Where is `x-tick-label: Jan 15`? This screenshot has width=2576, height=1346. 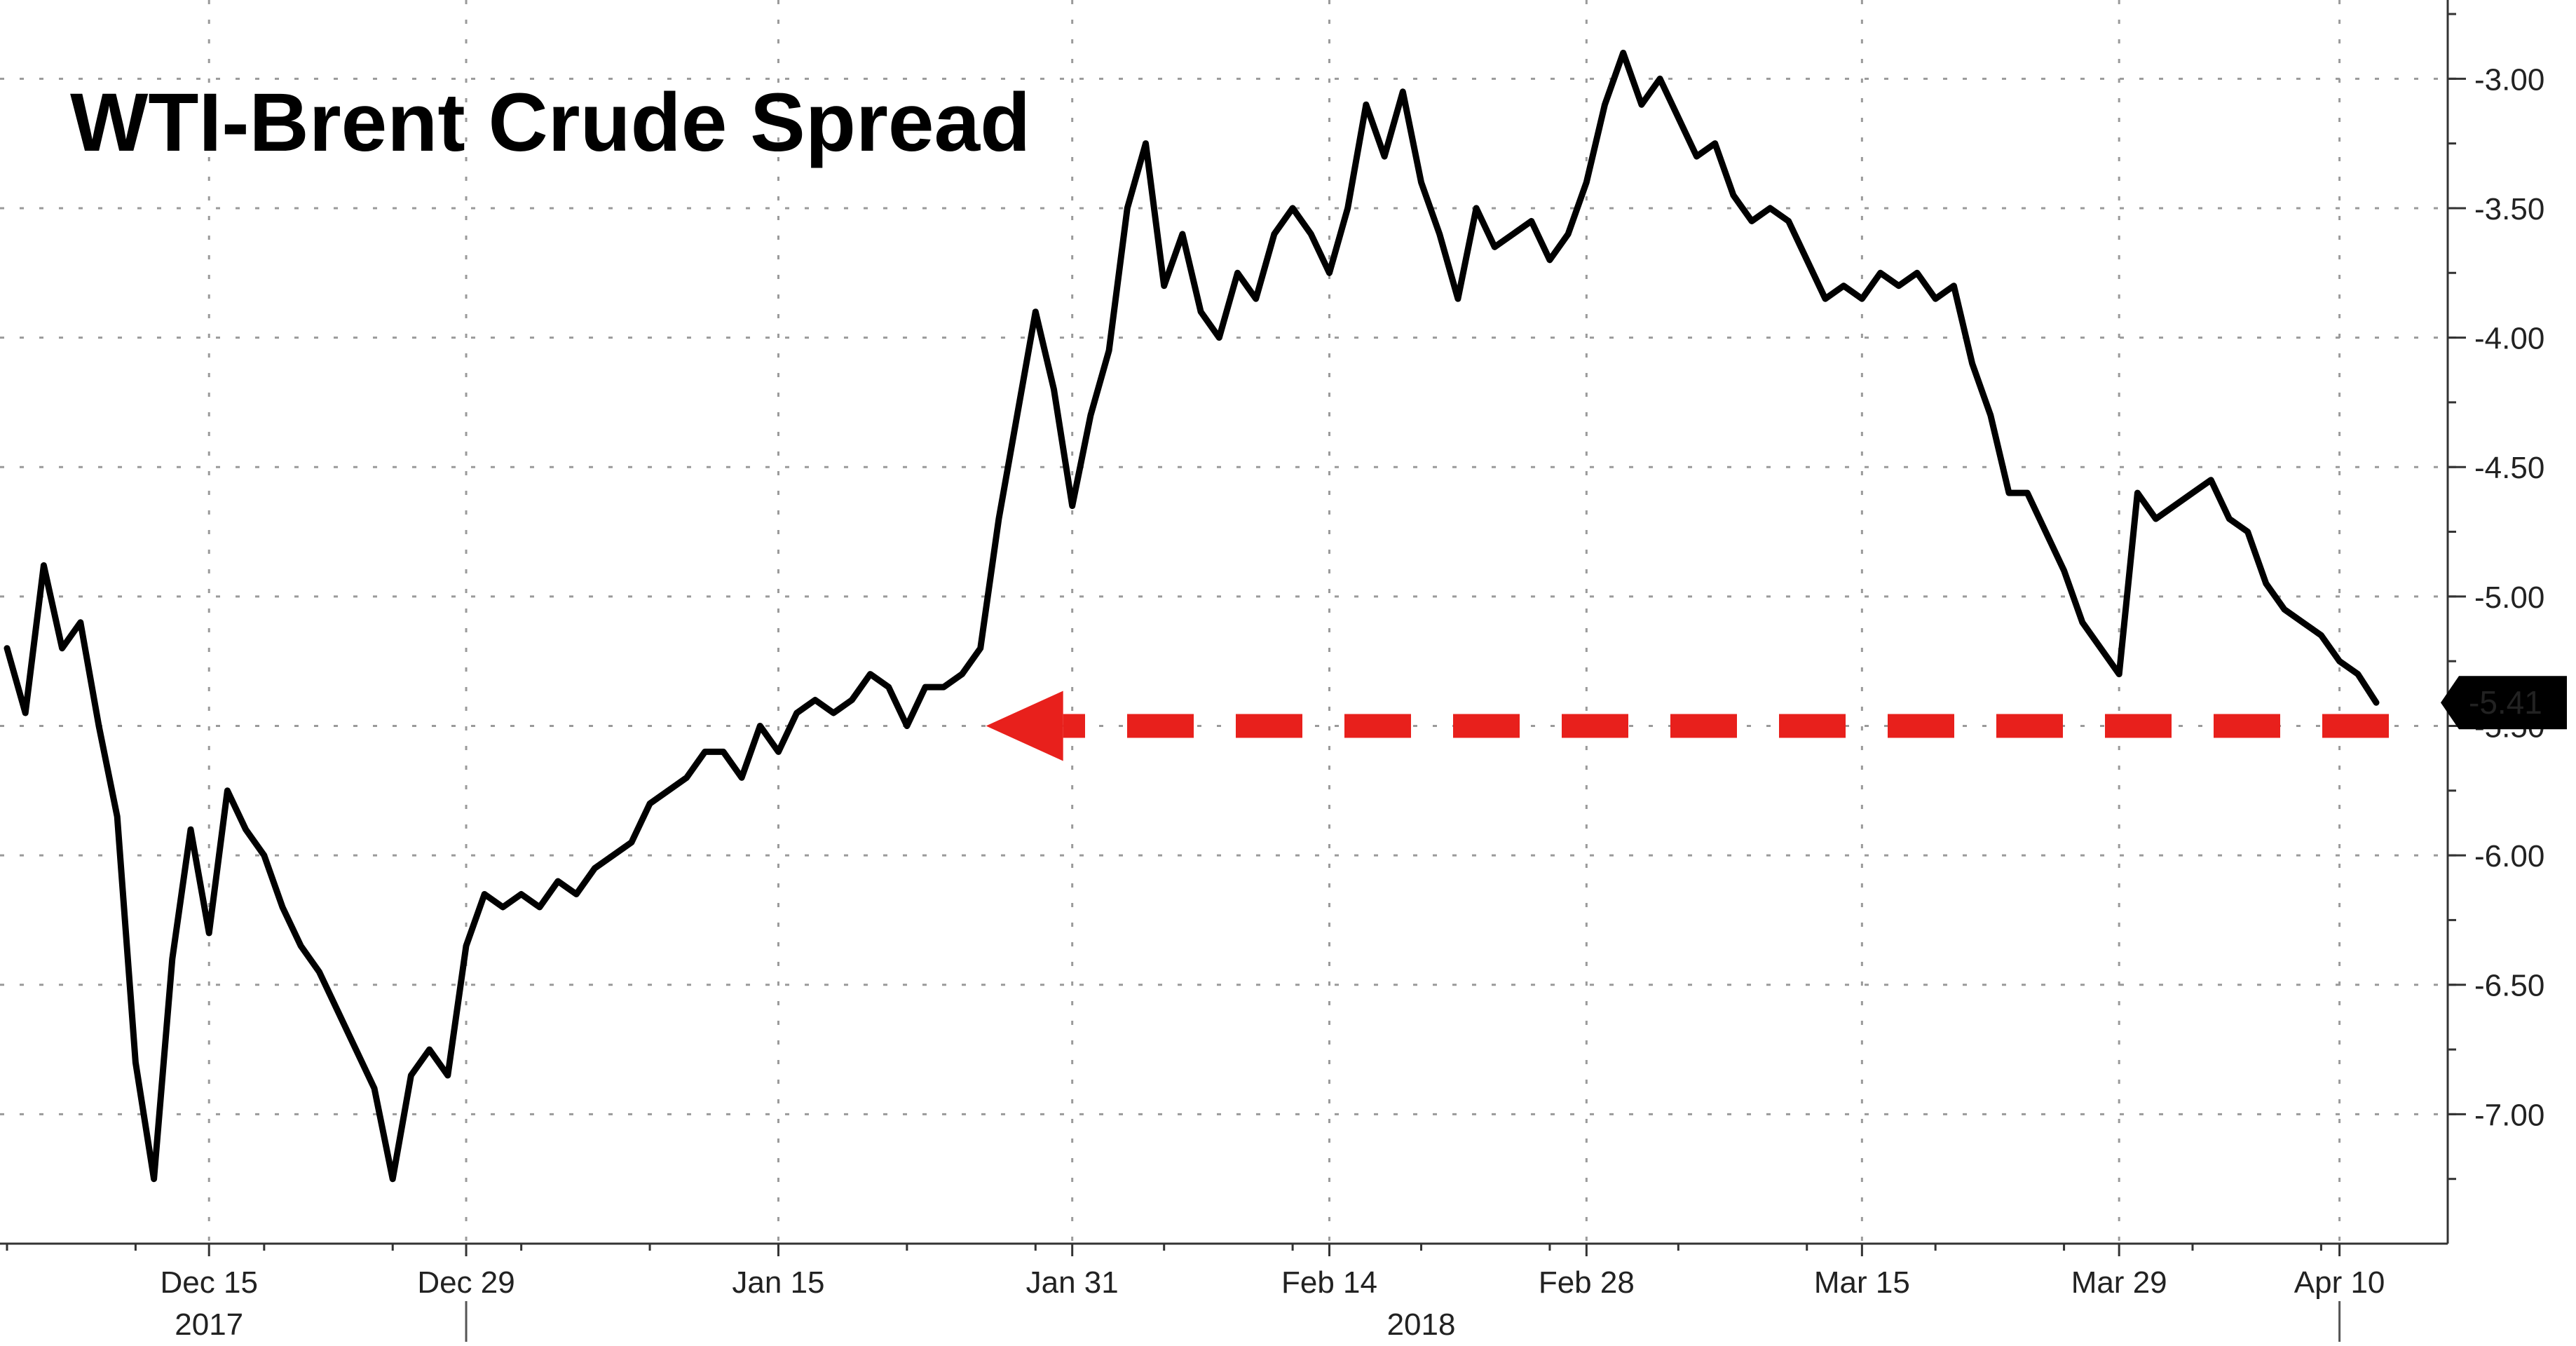
x-tick-label: Jan 15 is located at coordinates (778, 1282).